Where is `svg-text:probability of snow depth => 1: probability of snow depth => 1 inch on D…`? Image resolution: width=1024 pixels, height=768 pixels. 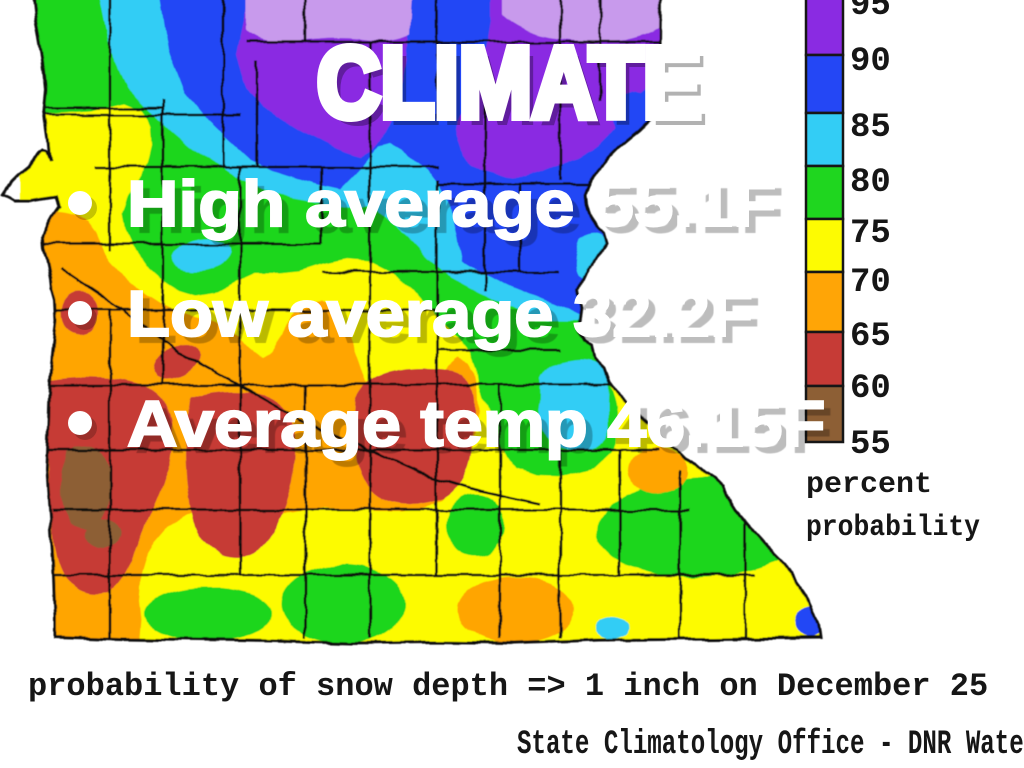 svg-text:probability of snow depth => 1: probability of snow depth => 1 inch on D… is located at coordinates (508, 686).